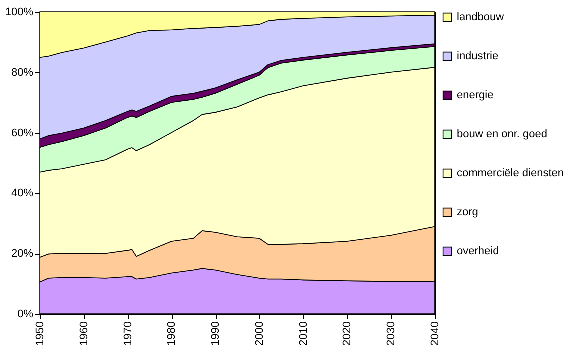  What do you see at coordinates (22, 72) in the screenshot?
I see `y-tick-label: 80%` at bounding box center [22, 72].